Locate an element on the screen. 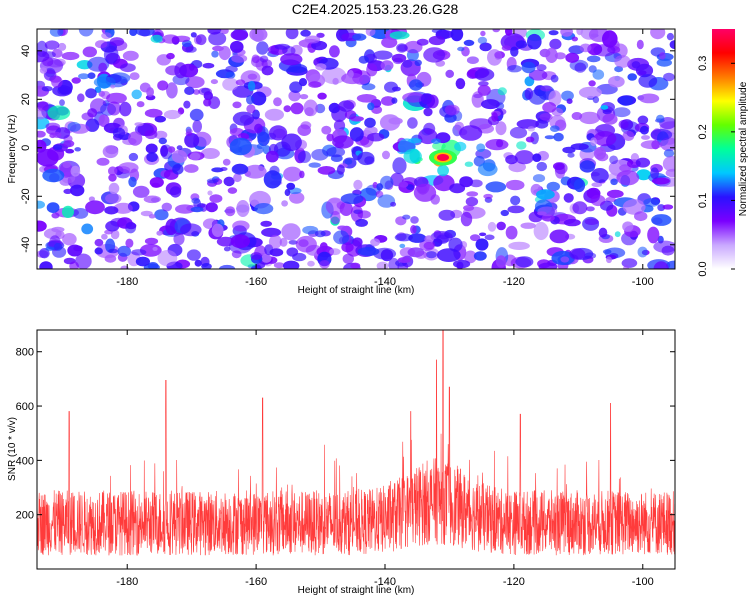  x-tick-label: -160 is located at coordinates (256, 282).